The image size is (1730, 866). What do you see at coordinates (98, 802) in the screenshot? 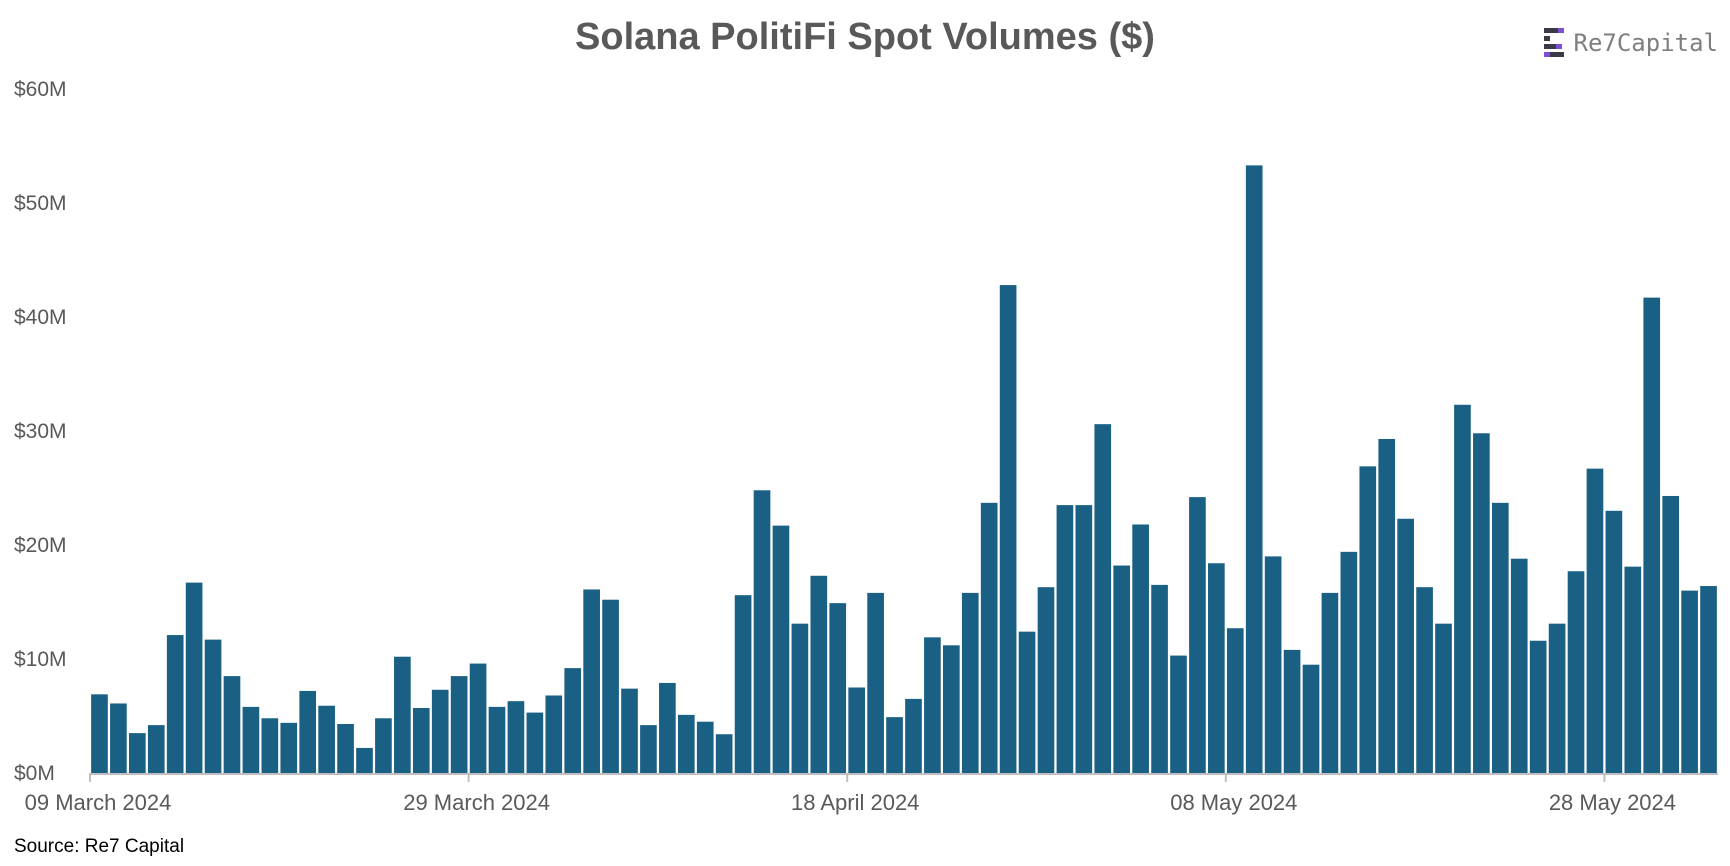
I see `x-tick-label: 09 March 2024` at bounding box center [98, 802].